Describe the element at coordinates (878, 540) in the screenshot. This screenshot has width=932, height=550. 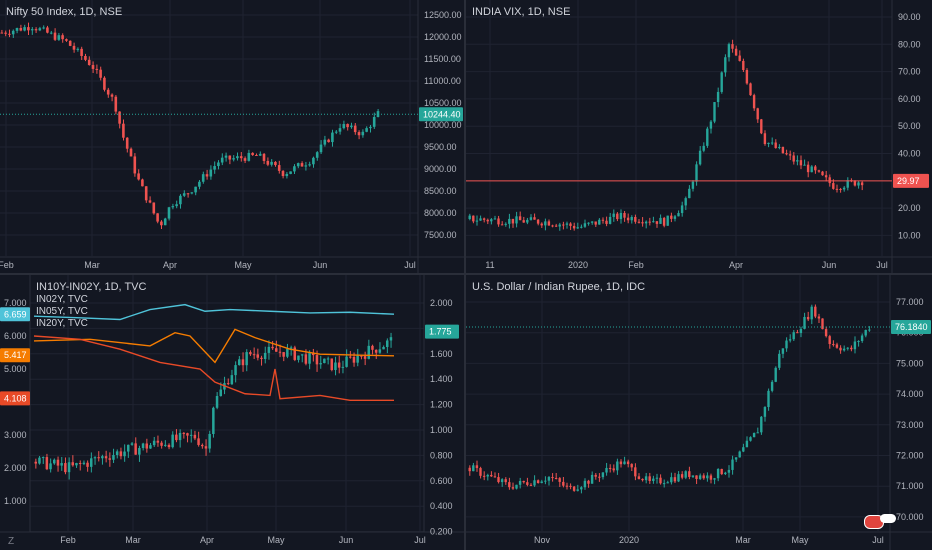
I see `x-tick-label: Jul` at that location.